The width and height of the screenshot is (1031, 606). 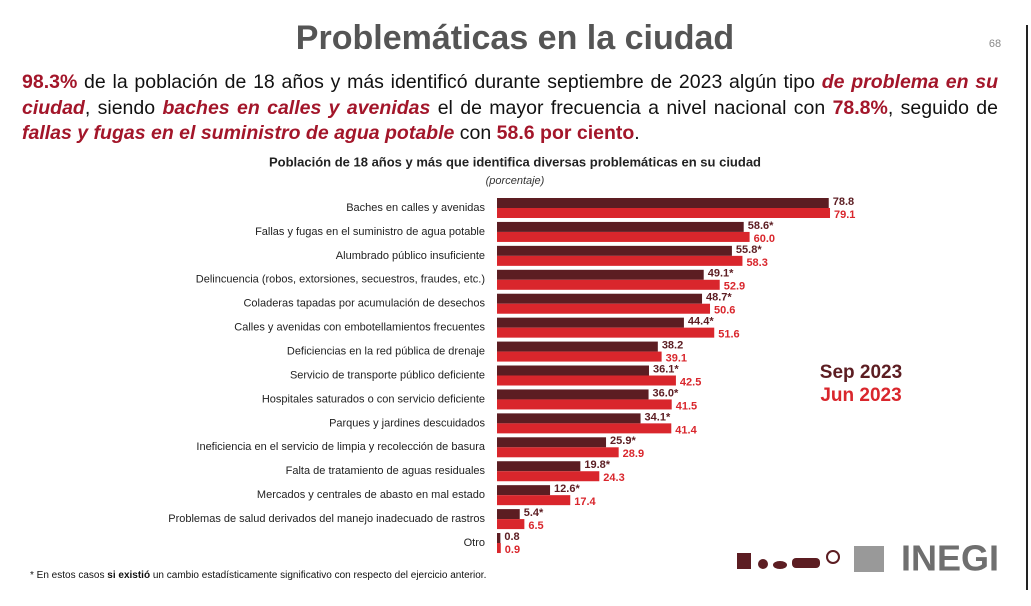 I want to click on highlight: de problema en su ciudad, so click(x=510, y=95).